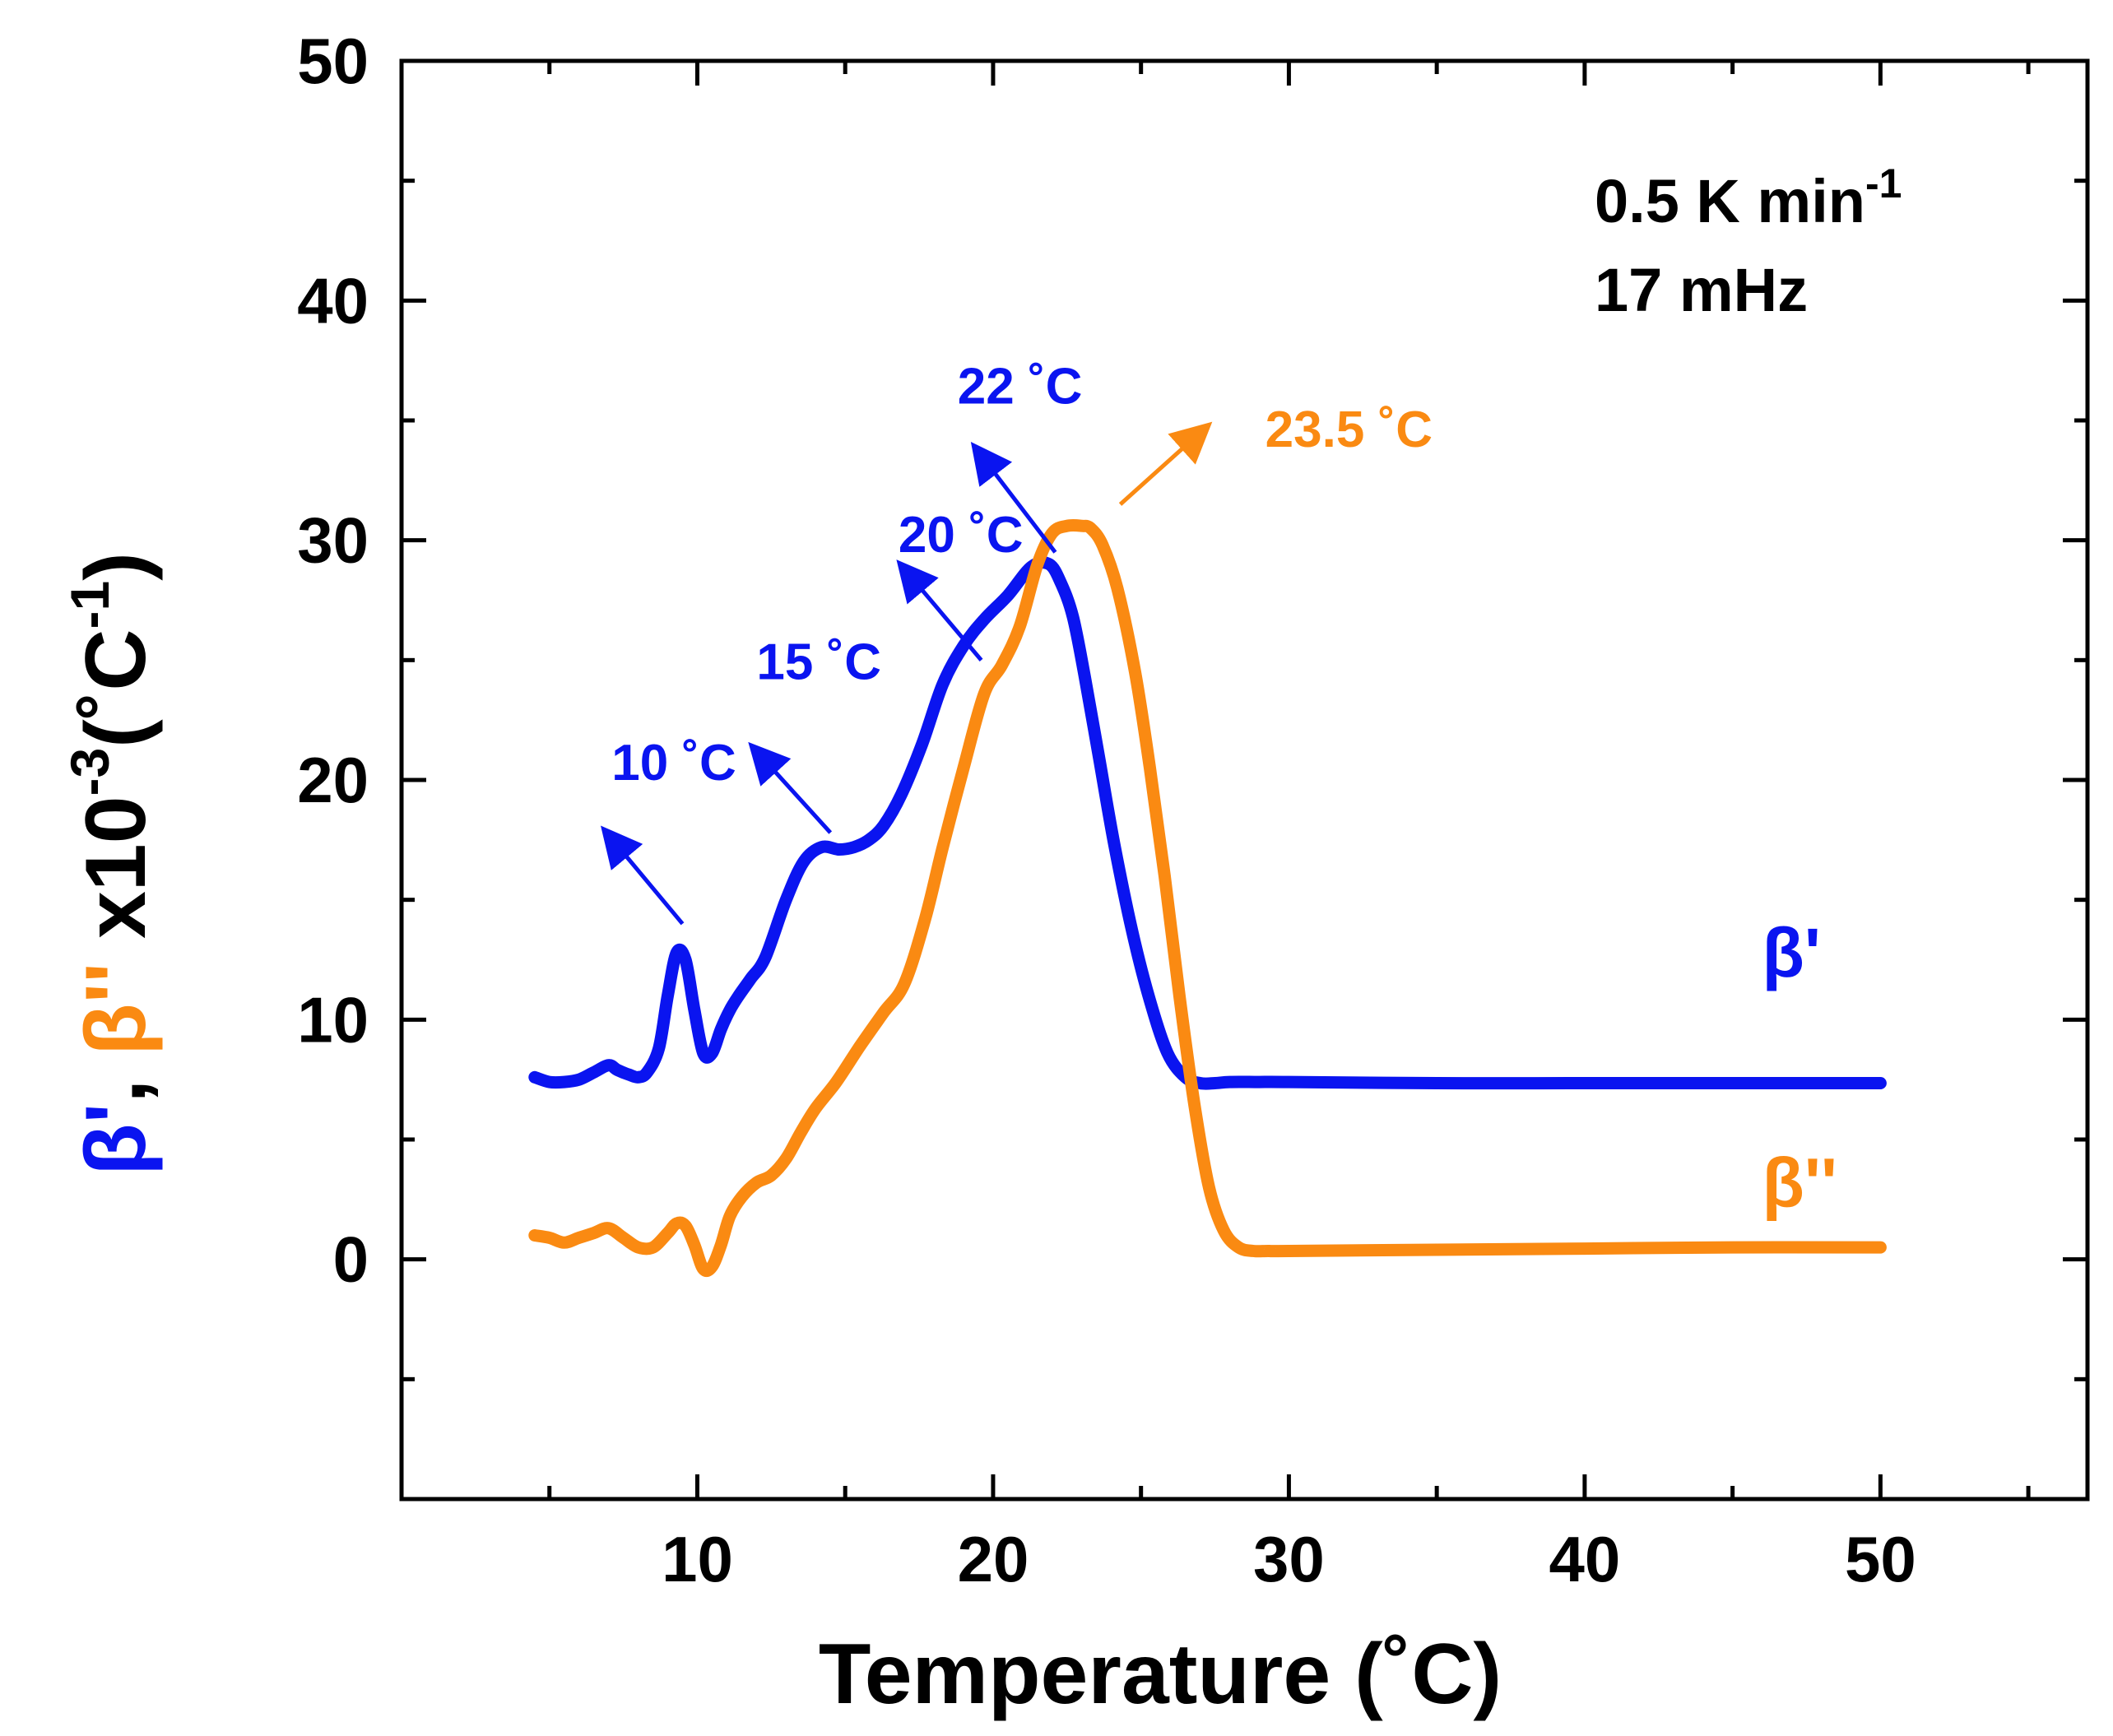 The height and width of the screenshot is (1736, 2113). I want to click on annotation-label: 22 ˚C, so click(1020, 387).